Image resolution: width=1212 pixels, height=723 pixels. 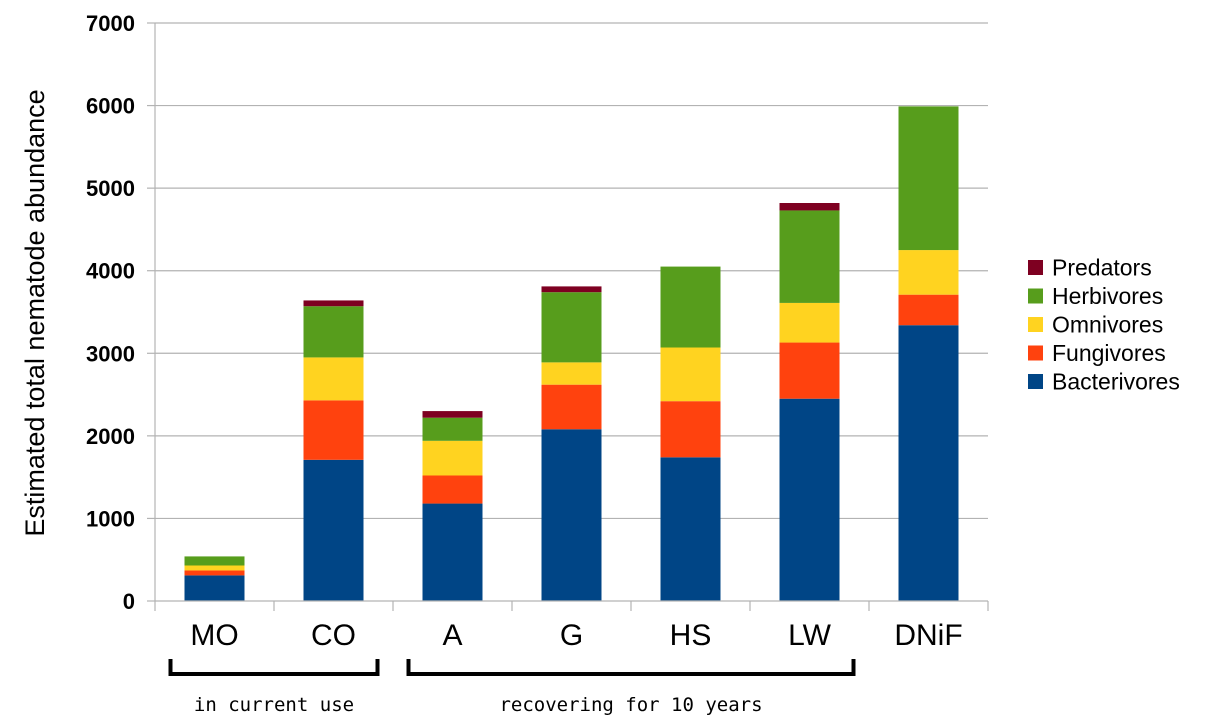 What do you see at coordinates (928, 463) in the screenshot?
I see `bar-bacterivores-dnif` at bounding box center [928, 463].